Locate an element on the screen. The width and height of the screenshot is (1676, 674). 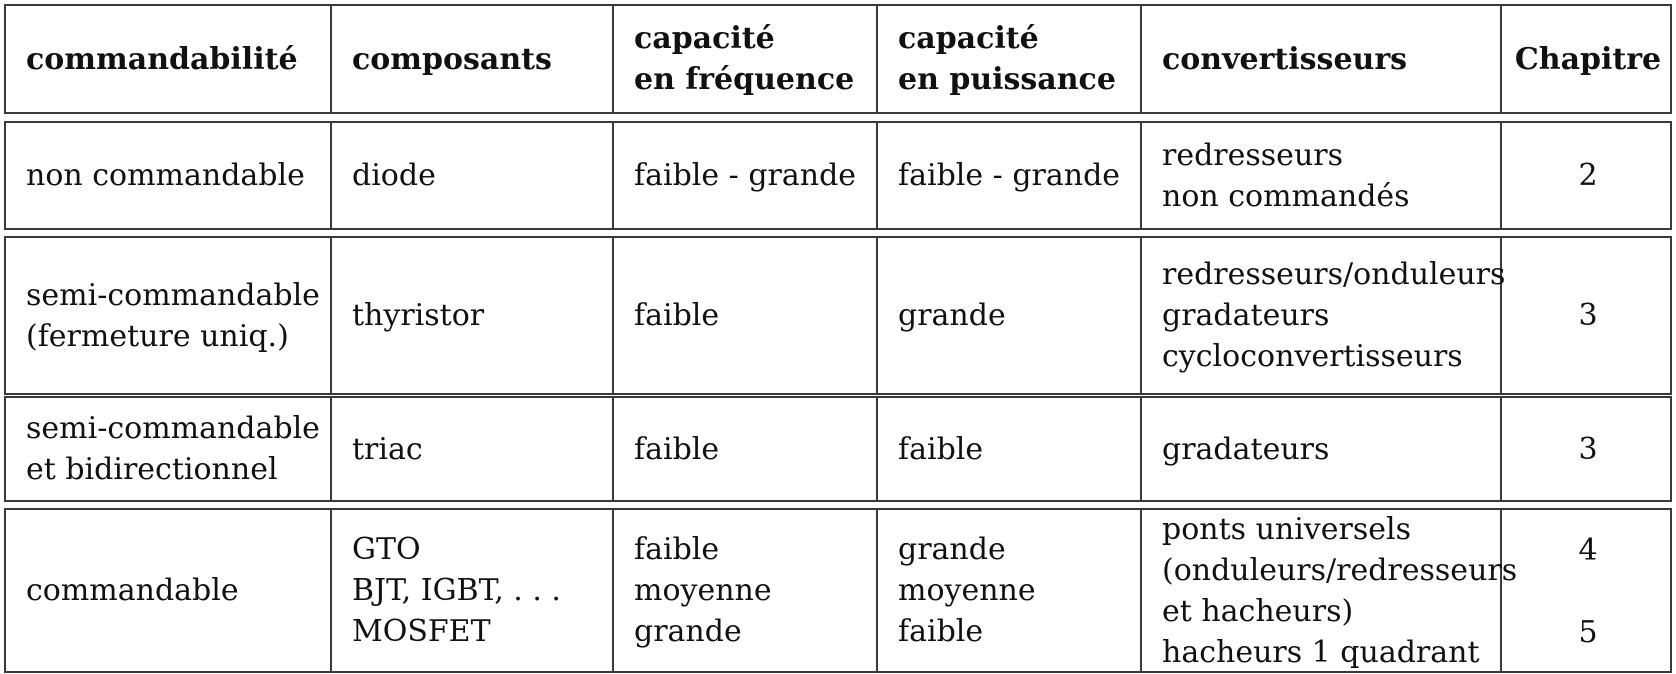
header-capacite-frequence: capacité en fréquence is located at coordinates (746, 59).